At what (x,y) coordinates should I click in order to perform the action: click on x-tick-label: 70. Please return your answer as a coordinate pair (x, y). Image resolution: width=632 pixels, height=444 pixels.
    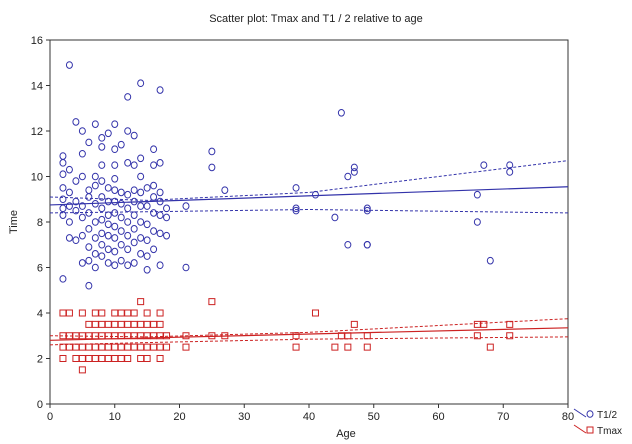
    Looking at the image, I should click on (503, 417).